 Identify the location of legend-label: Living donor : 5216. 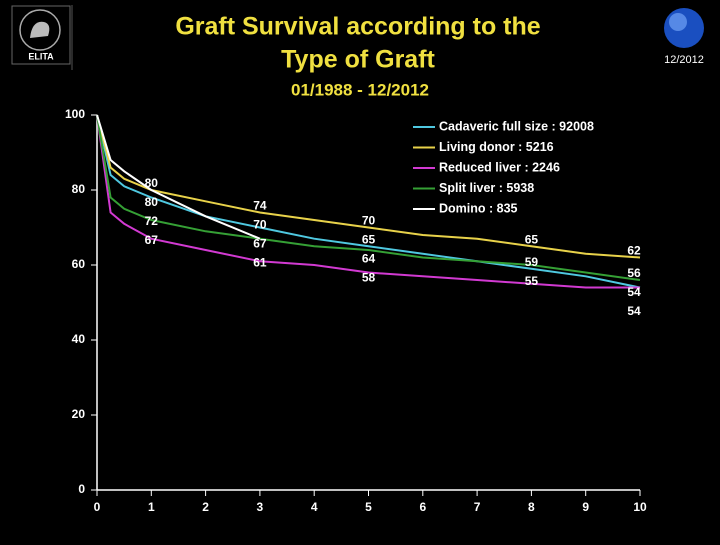
(496, 147).